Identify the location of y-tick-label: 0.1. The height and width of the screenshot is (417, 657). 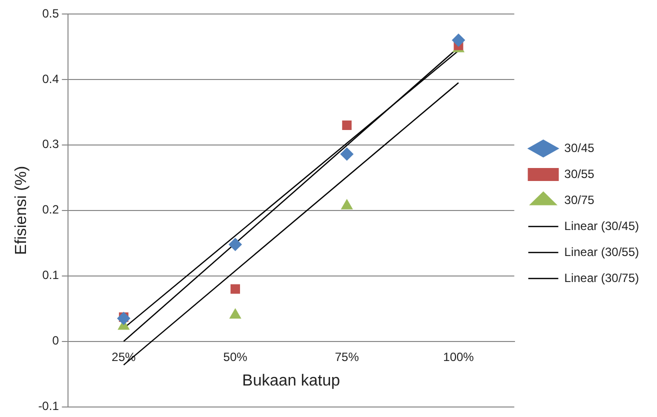
(51, 275).